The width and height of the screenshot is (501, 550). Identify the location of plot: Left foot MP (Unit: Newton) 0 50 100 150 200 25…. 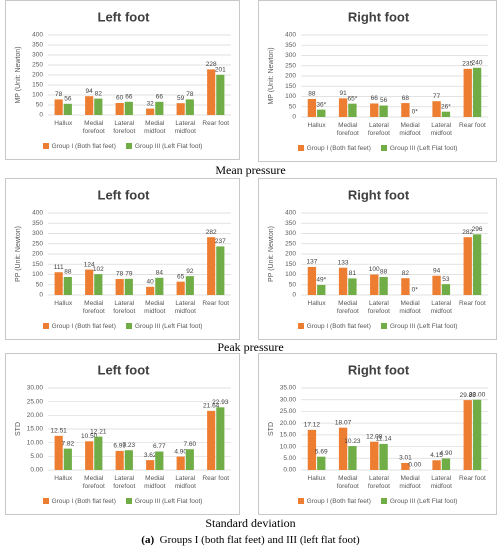
(123, 64).